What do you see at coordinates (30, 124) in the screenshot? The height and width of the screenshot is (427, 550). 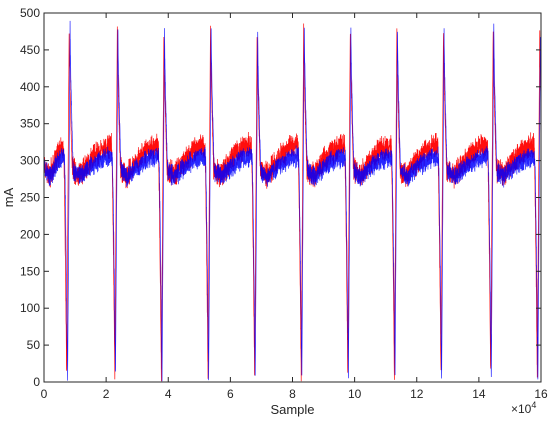 I see `y-tick-label: 350` at bounding box center [30, 124].